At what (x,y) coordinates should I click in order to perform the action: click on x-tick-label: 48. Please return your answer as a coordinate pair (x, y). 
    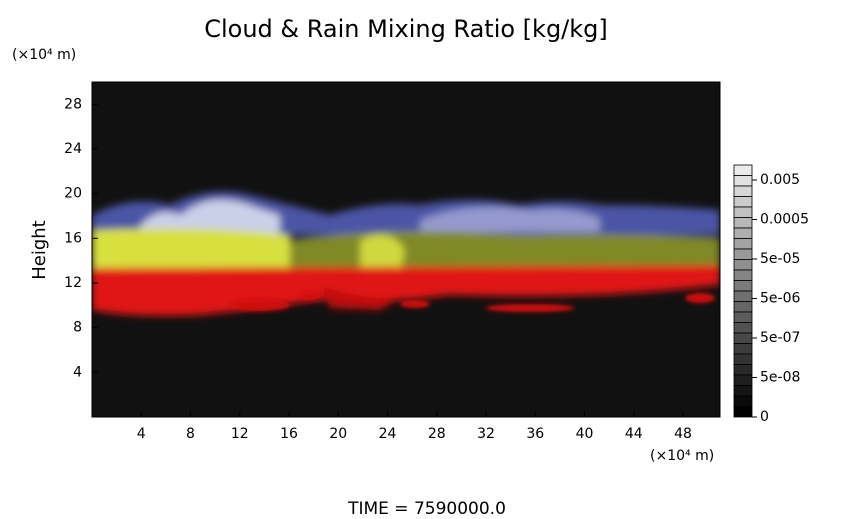
    Looking at the image, I should click on (683, 434).